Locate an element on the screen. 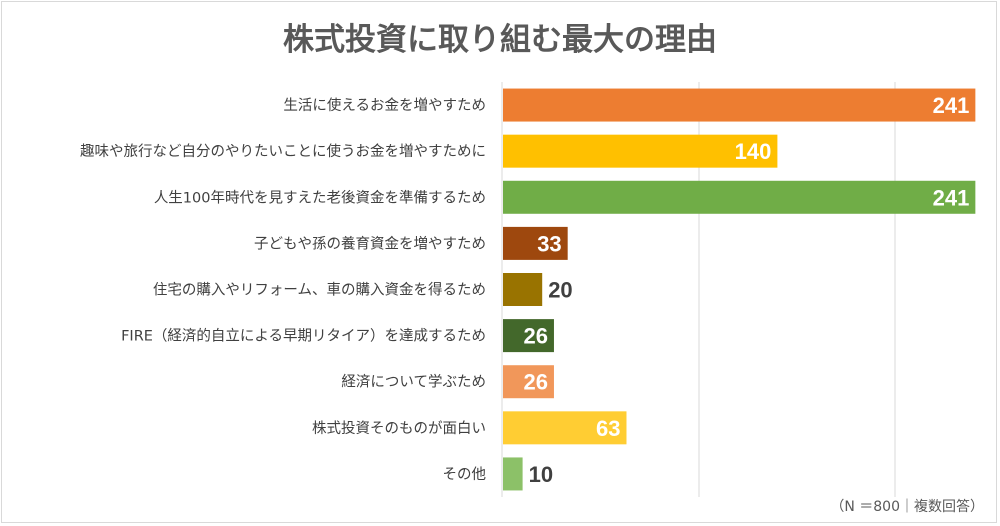 This screenshot has height=526, width=1000. category-label: FIRE（経済的自立による早期リタイア）を達成するため is located at coordinates (303, 336).